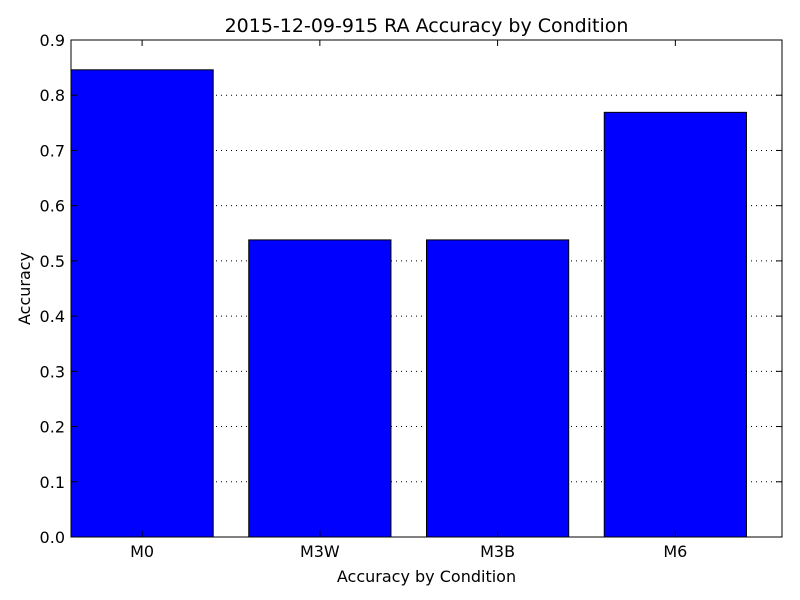 The image size is (800, 600). Describe the element at coordinates (52, 95) in the screenshot. I see `y-tick-label: 0.8` at that location.